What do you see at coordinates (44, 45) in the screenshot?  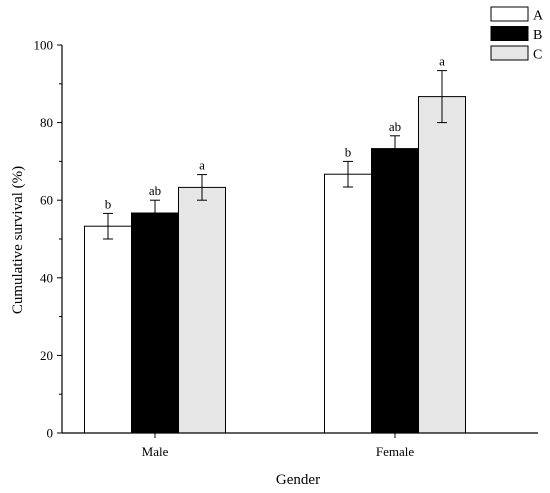 I see `y-tick-label: 100` at bounding box center [44, 45].